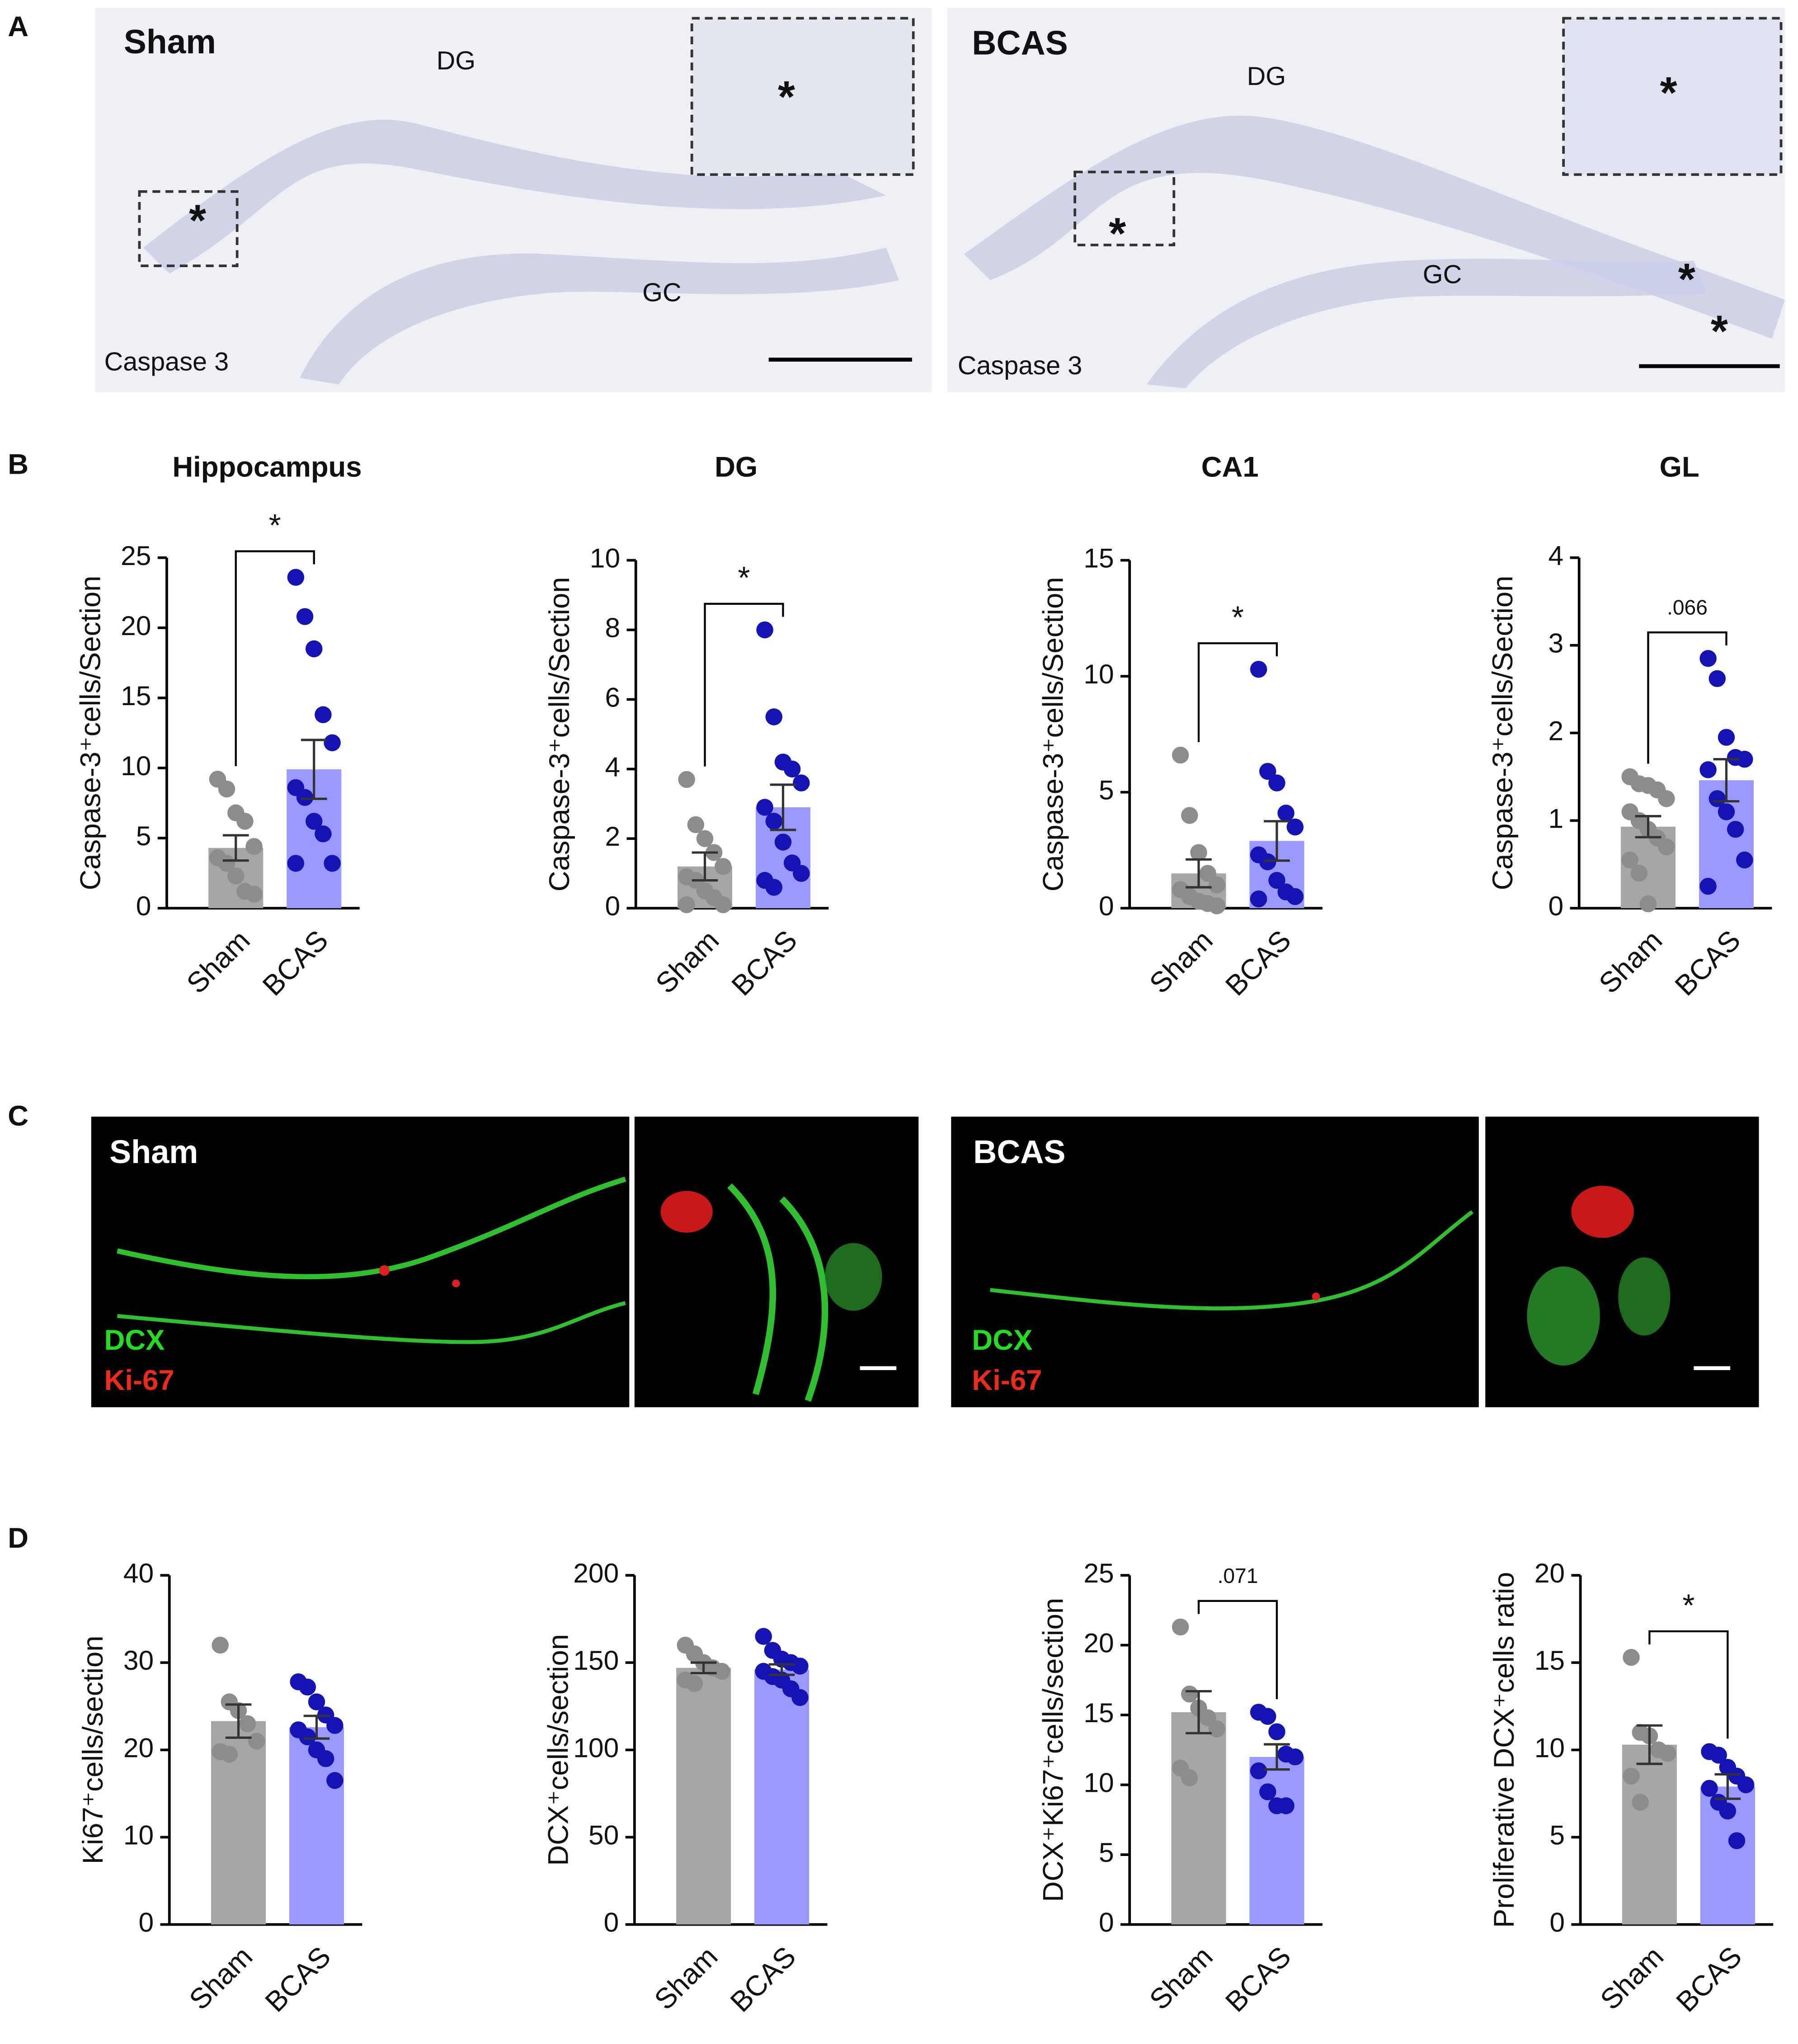  I want to click on group-label: Sham, so click(153, 1152).